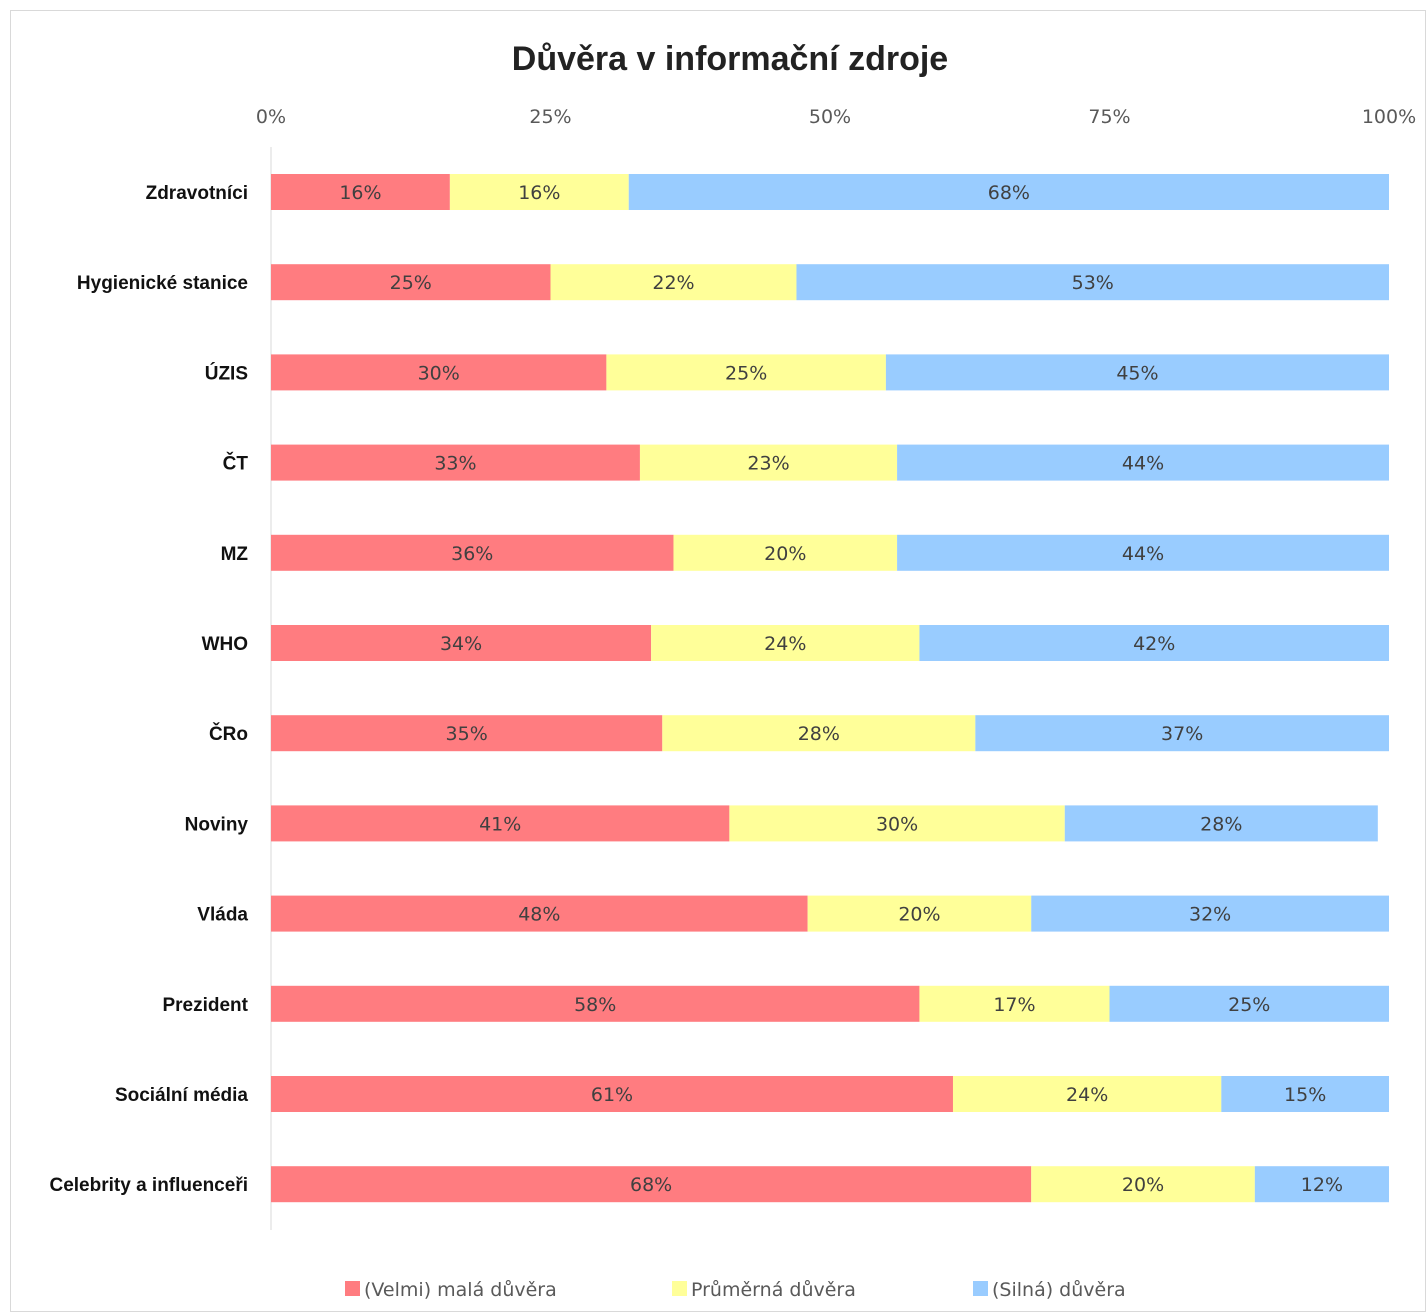  I want to click on x-tick-label: 0%, so click(271, 117).